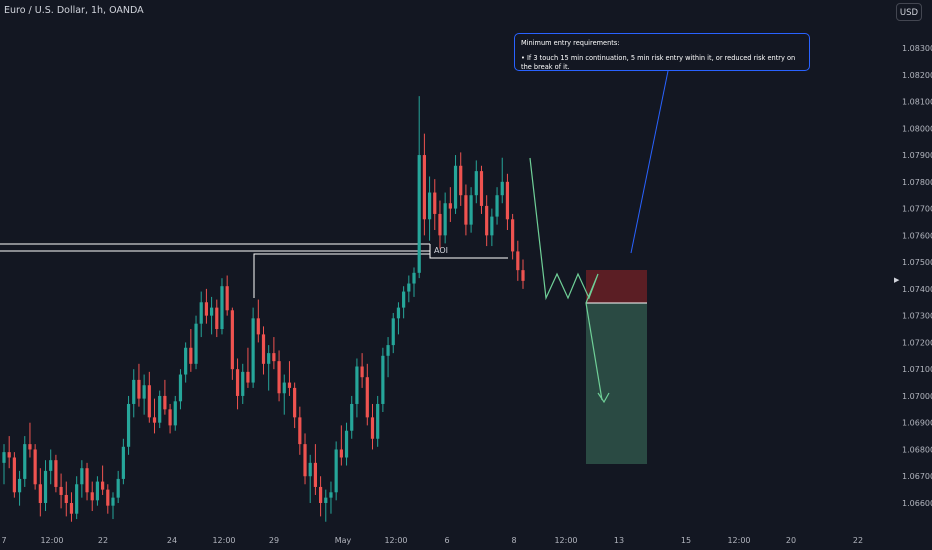 The height and width of the screenshot is (550, 932). What do you see at coordinates (897, 280) in the screenshot?
I see `price-axis-arrow-icon: ▶` at bounding box center [897, 280].